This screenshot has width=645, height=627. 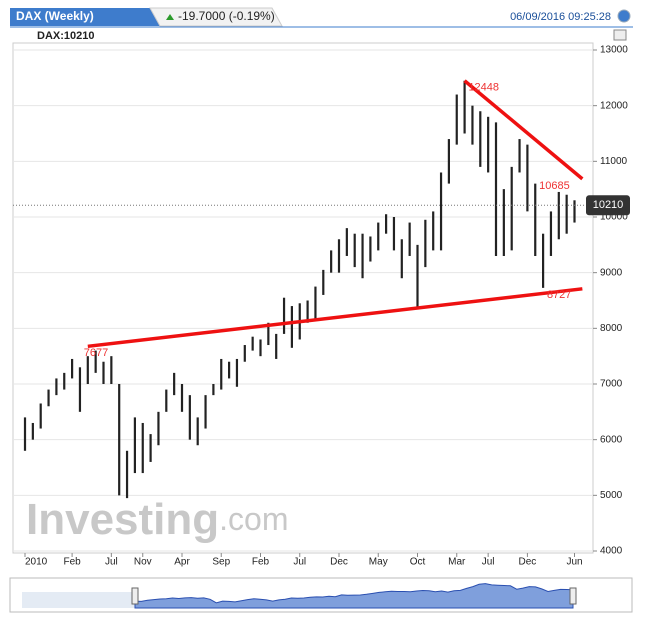 What do you see at coordinates (483, 88) in the screenshot?
I see `annotation: 12448` at bounding box center [483, 88].